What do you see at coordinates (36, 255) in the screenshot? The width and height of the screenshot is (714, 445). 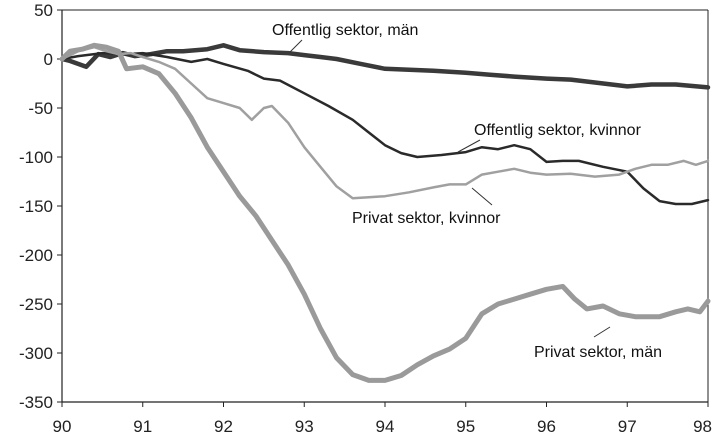 I see `y-tick-label: -200` at bounding box center [36, 255].